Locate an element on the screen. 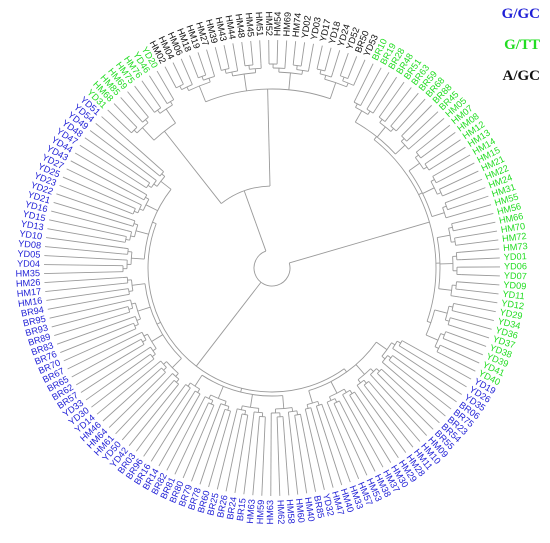 This screenshot has height=543, width=550. leaf-label: YD09 is located at coordinates (515, 286).